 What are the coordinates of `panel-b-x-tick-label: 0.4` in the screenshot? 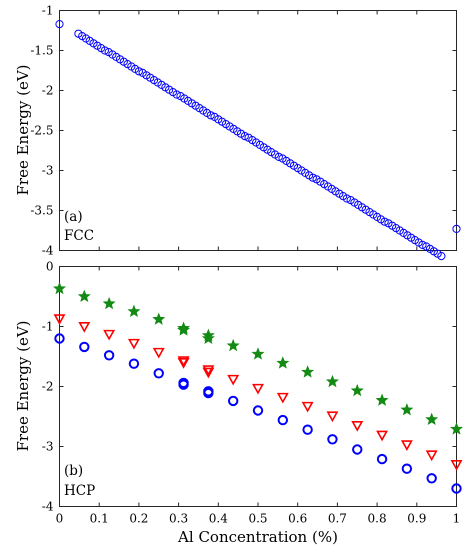 It's located at (218, 519).